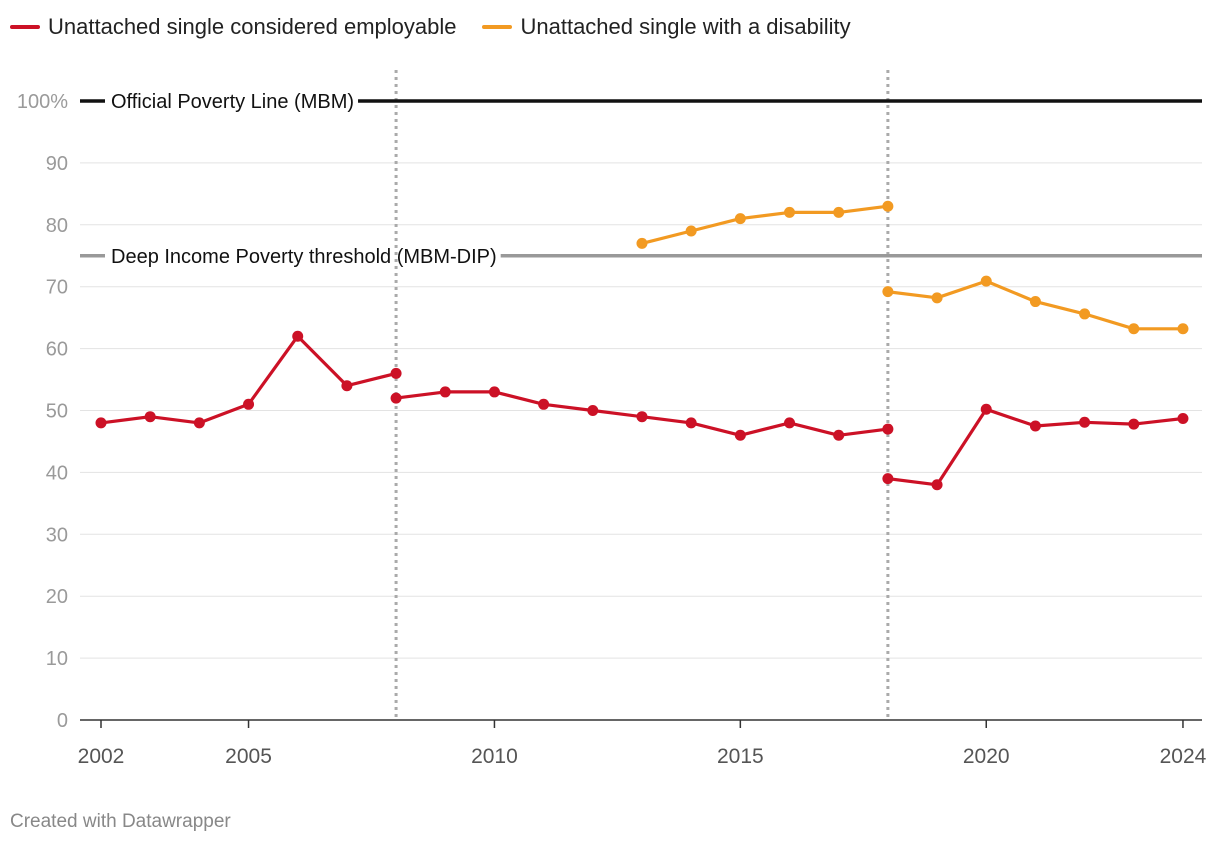 The width and height of the screenshot is (1220, 846). What do you see at coordinates (248, 756) in the screenshot?
I see `x-tick-label: 2005` at bounding box center [248, 756].